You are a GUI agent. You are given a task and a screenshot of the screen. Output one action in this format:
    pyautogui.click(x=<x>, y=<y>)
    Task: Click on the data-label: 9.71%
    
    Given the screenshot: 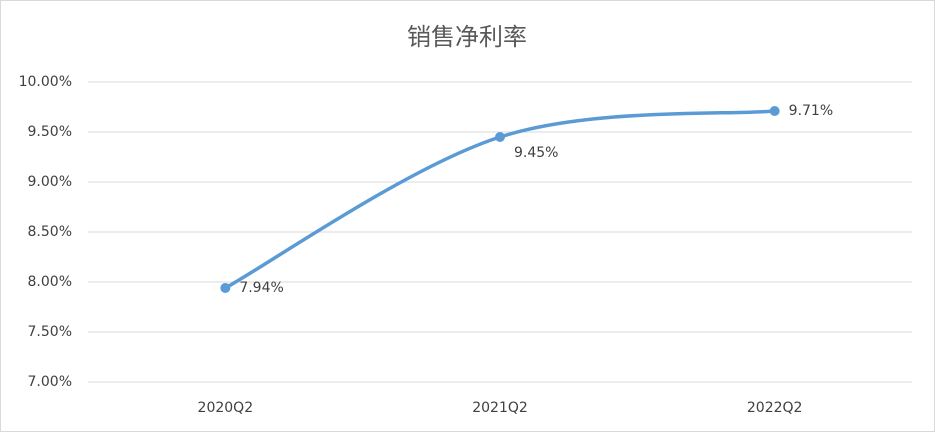 What is the action you would take?
    pyautogui.click(x=811, y=111)
    